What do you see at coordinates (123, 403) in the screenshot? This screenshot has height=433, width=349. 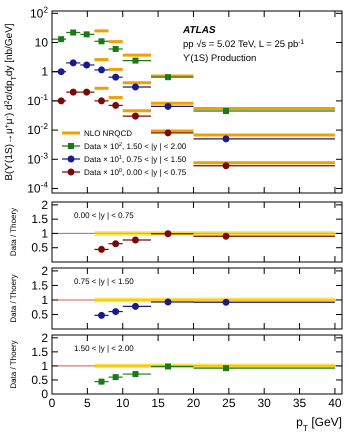 I see `x-tick-label: 10` at bounding box center [123, 403].